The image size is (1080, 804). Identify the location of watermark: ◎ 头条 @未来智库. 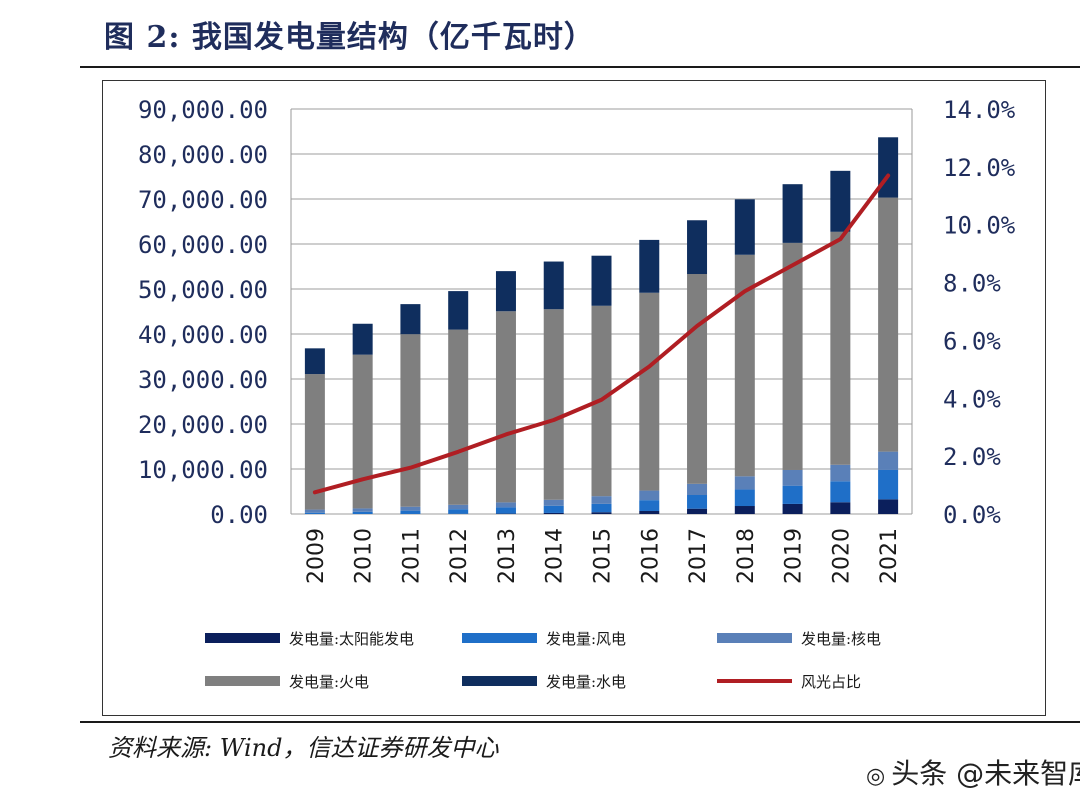
(970, 772).